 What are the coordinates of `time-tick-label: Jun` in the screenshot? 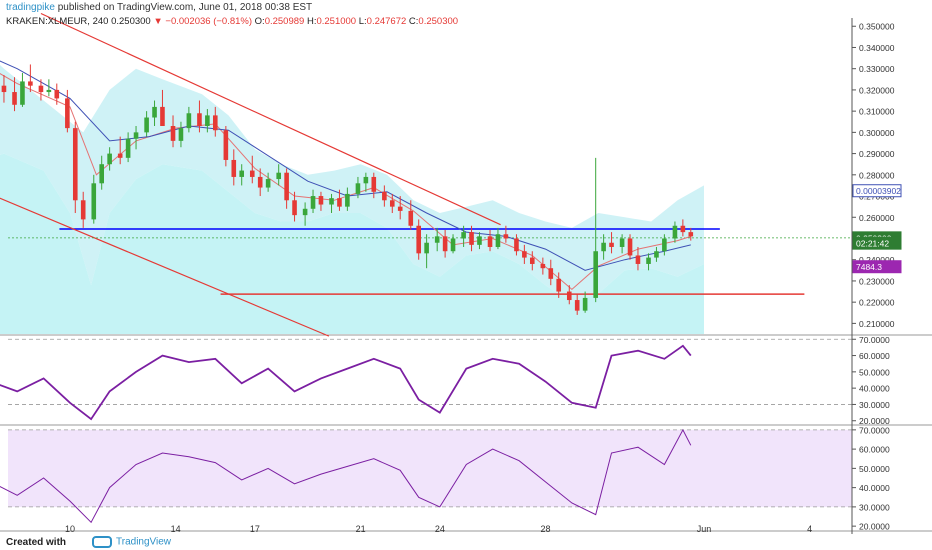 It's located at (704, 529).